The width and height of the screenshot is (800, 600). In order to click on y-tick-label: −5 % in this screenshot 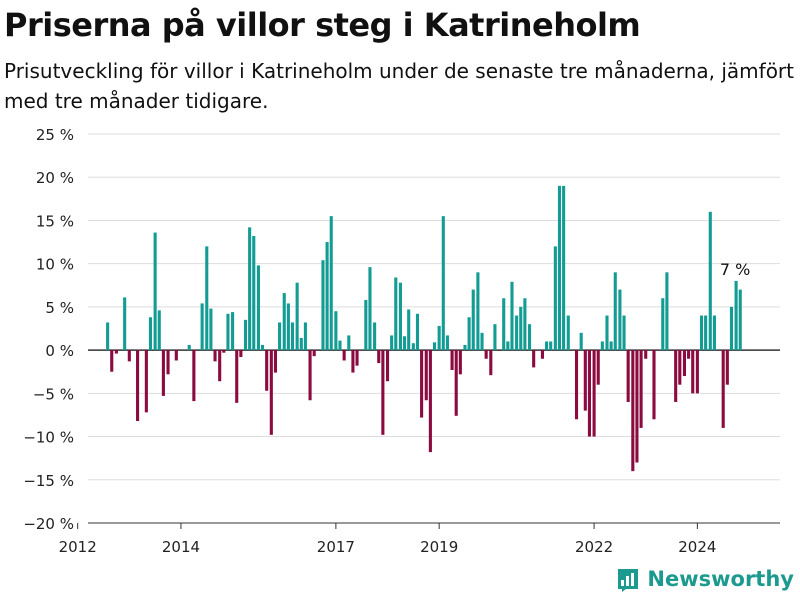, I will do `click(53, 394)`.